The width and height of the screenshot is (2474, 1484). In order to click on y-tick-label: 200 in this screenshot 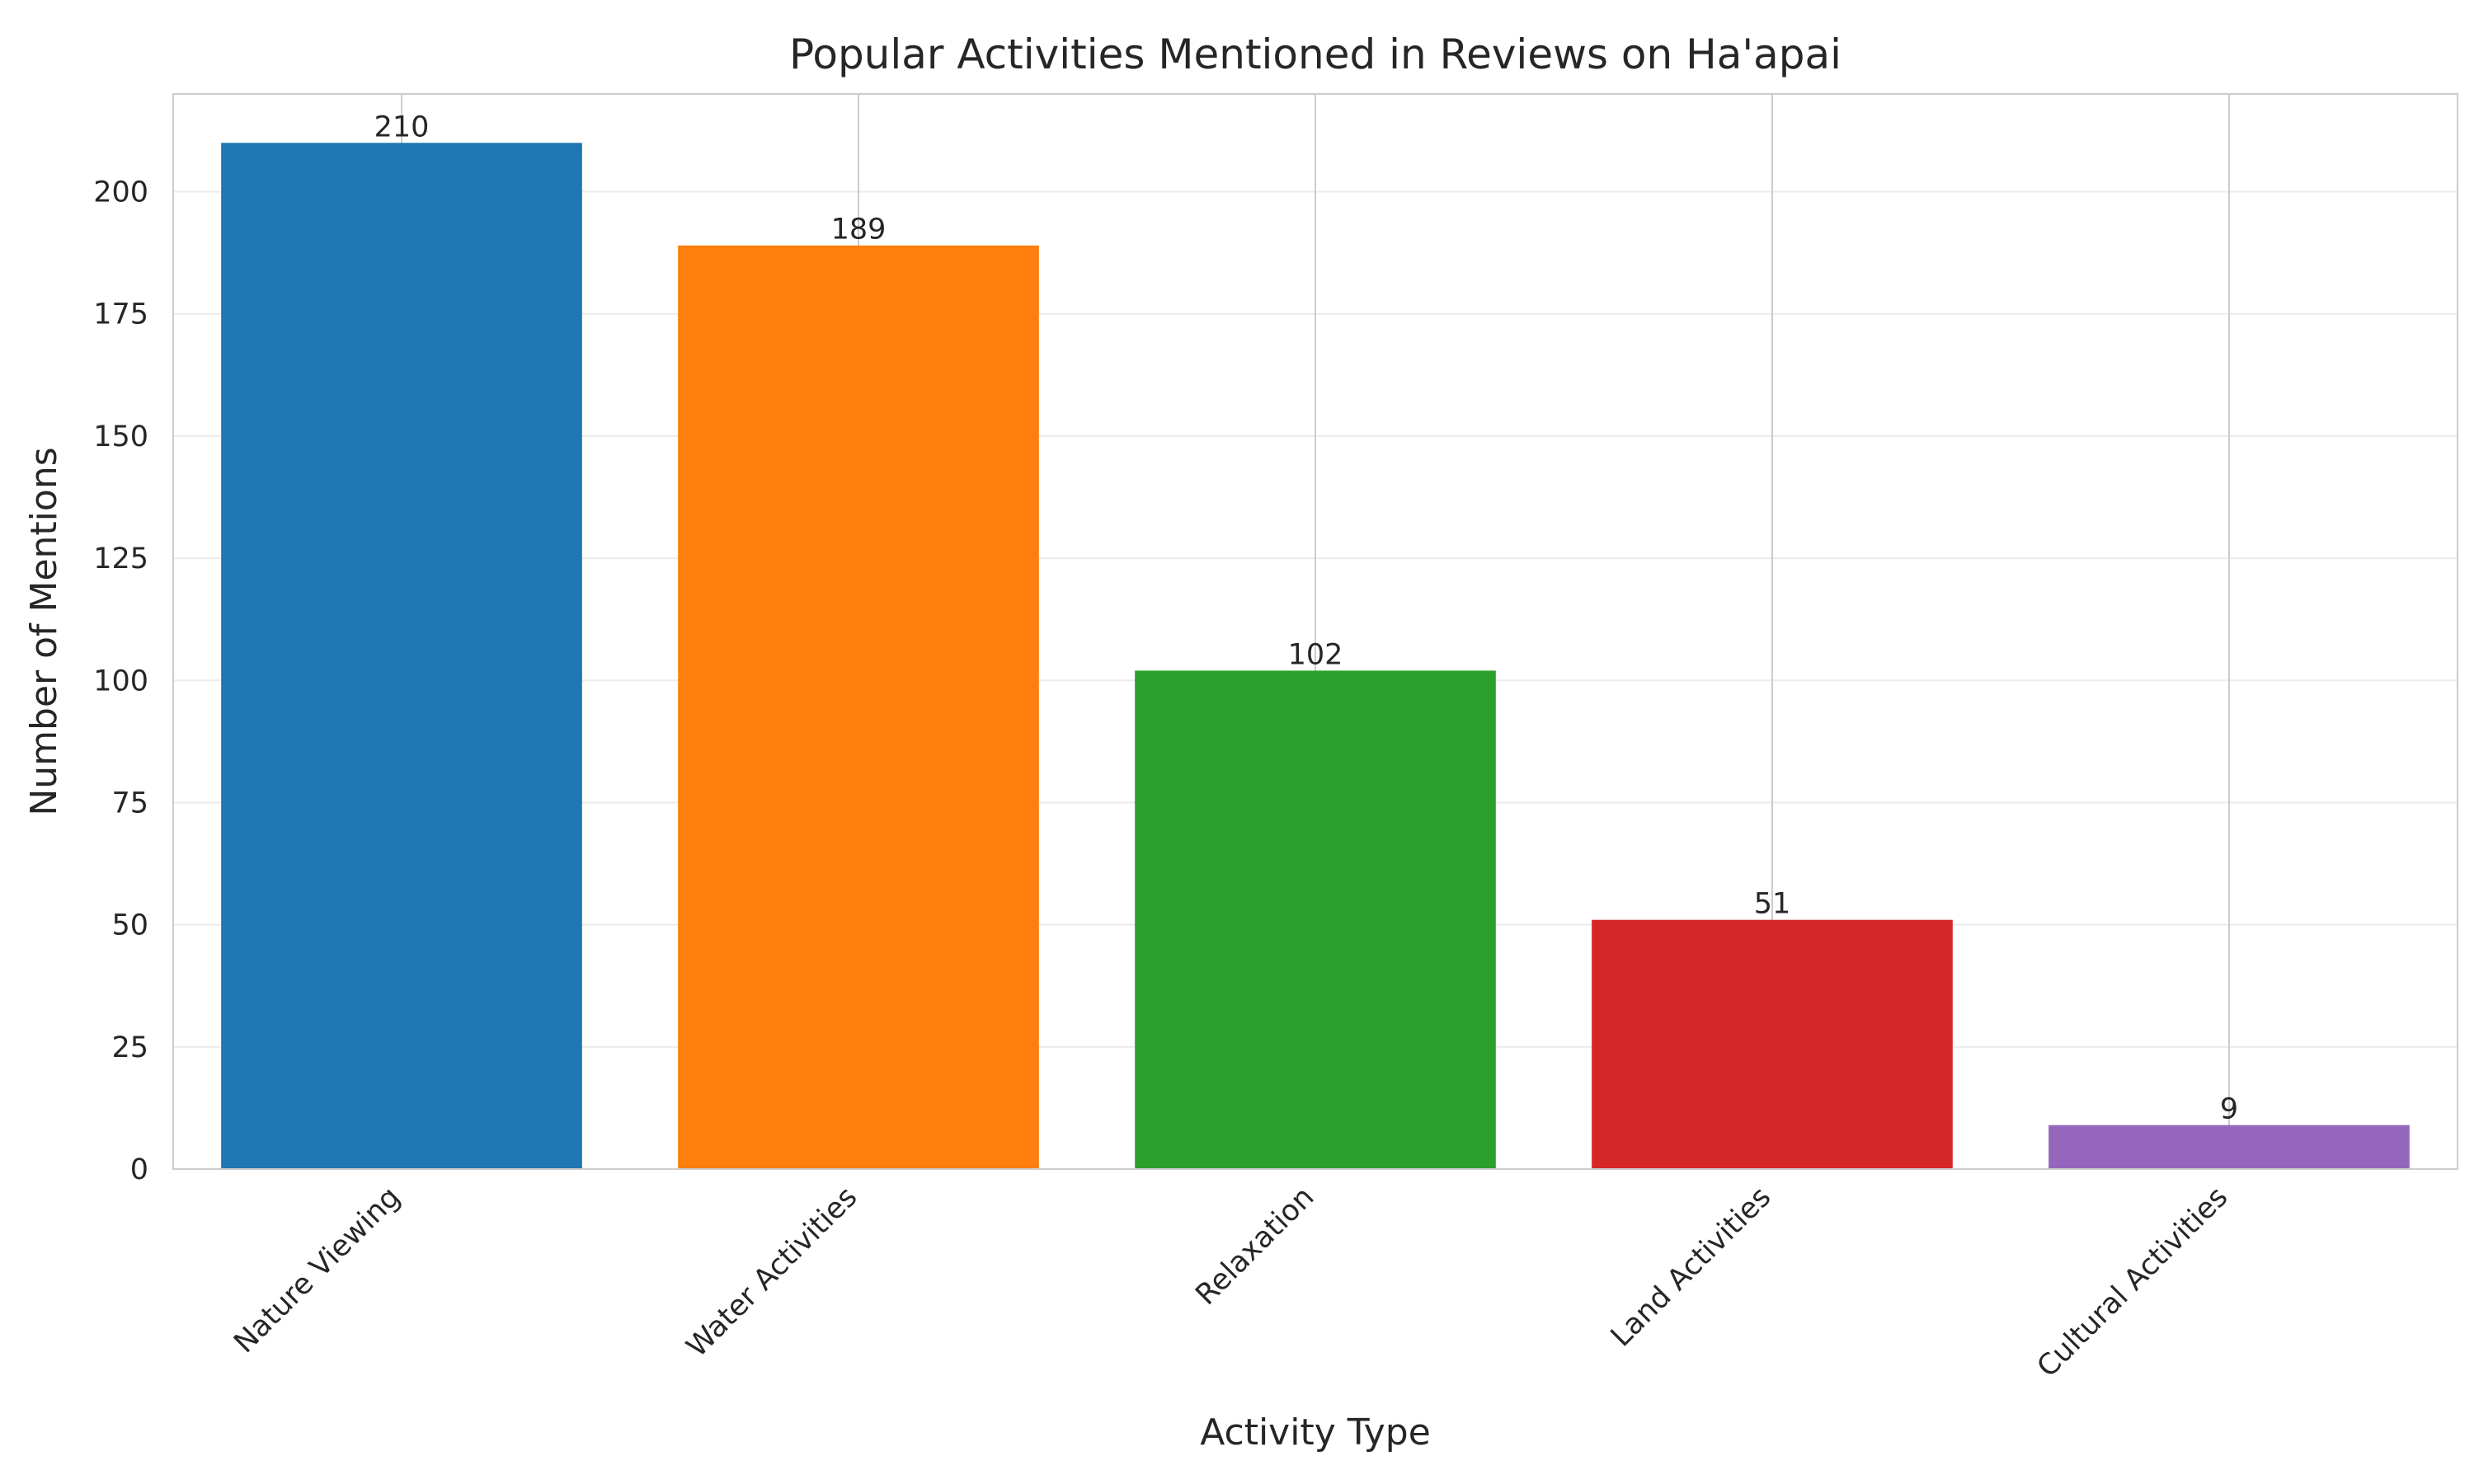, I will do `click(120, 192)`.